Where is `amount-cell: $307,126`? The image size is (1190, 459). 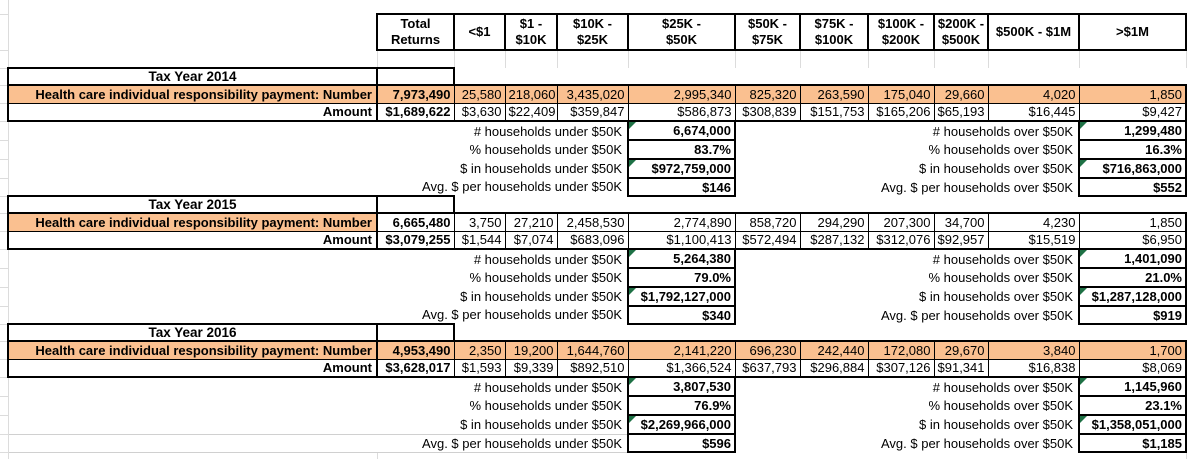 amount-cell: $307,126 is located at coordinates (901, 368).